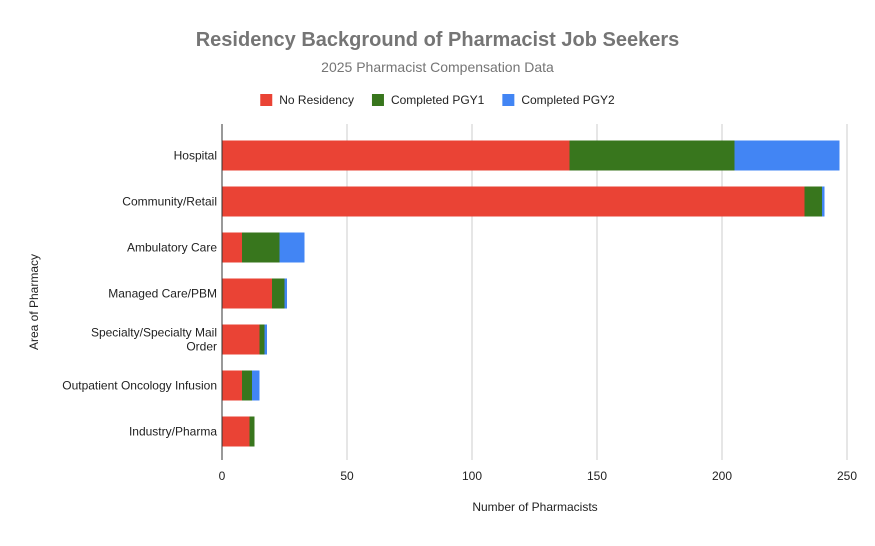 The image size is (875, 546). I want to click on category-label-line: Industry/Pharma, so click(173, 432).